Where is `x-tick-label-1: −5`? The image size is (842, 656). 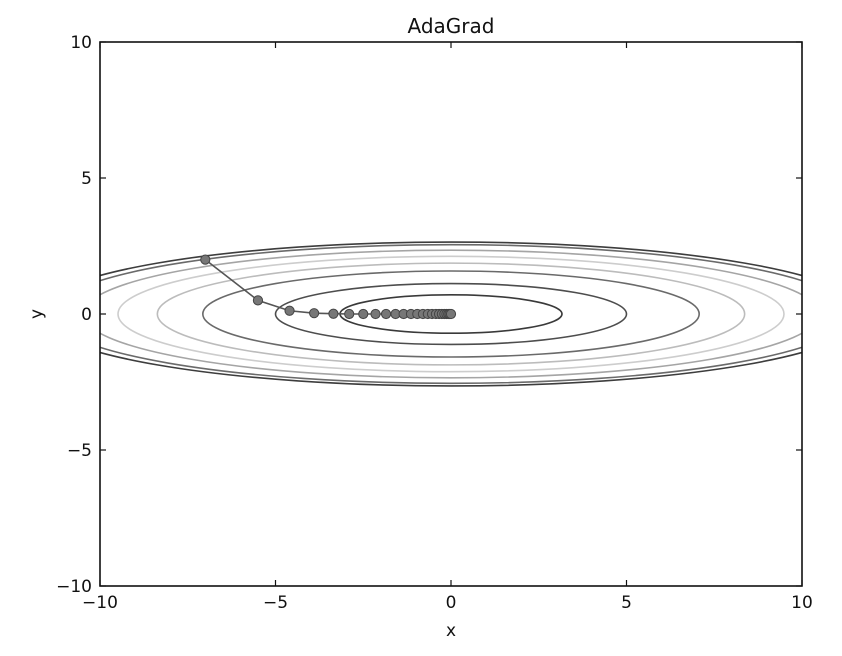
x-tick-label-1: −5 is located at coordinates (275, 603).